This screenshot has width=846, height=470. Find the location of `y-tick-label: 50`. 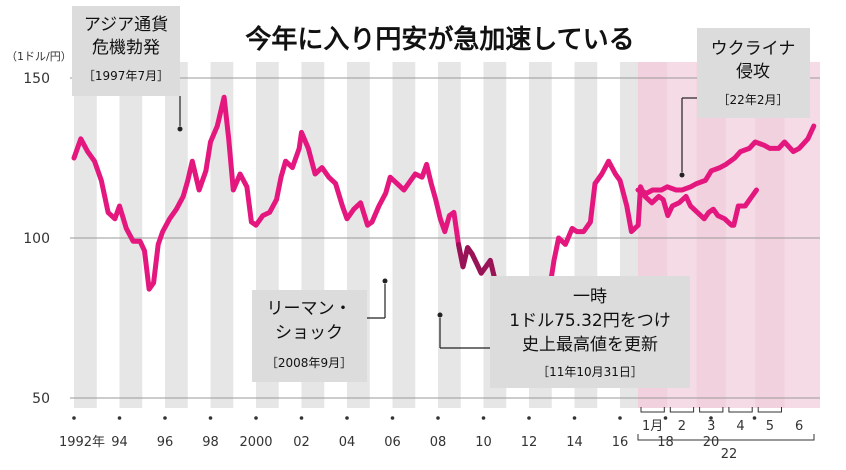

y-tick-label: 50 is located at coordinates (41, 399).